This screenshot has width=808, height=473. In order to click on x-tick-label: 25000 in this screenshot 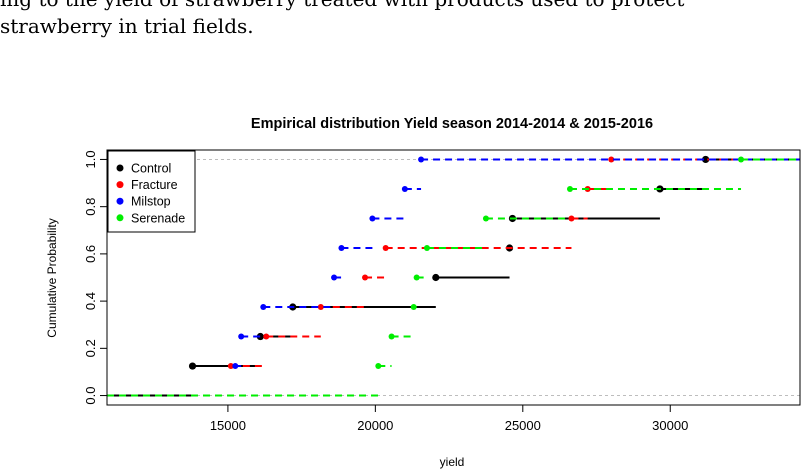, I will do `click(523, 425)`.